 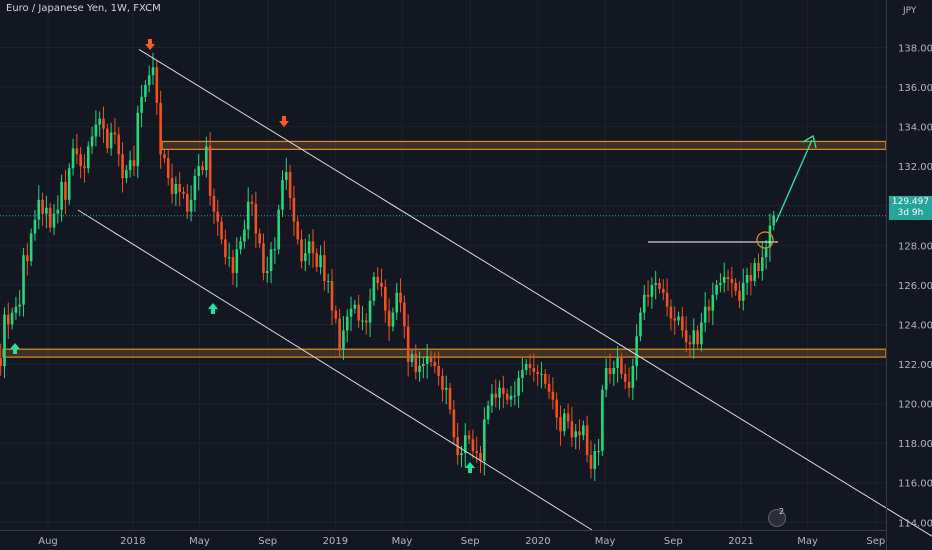 I want to click on price-tag-value: 129.497, so click(x=910, y=202).